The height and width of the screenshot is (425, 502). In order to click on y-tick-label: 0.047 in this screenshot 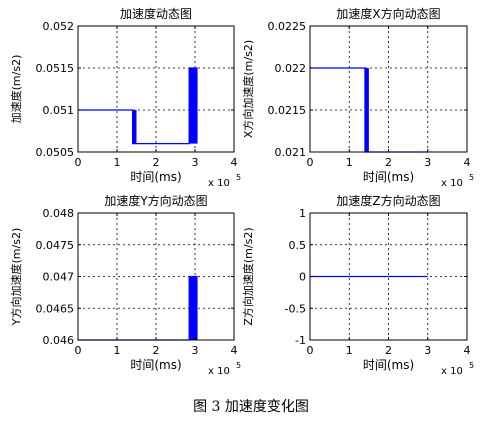, I will do `click(59, 277)`.